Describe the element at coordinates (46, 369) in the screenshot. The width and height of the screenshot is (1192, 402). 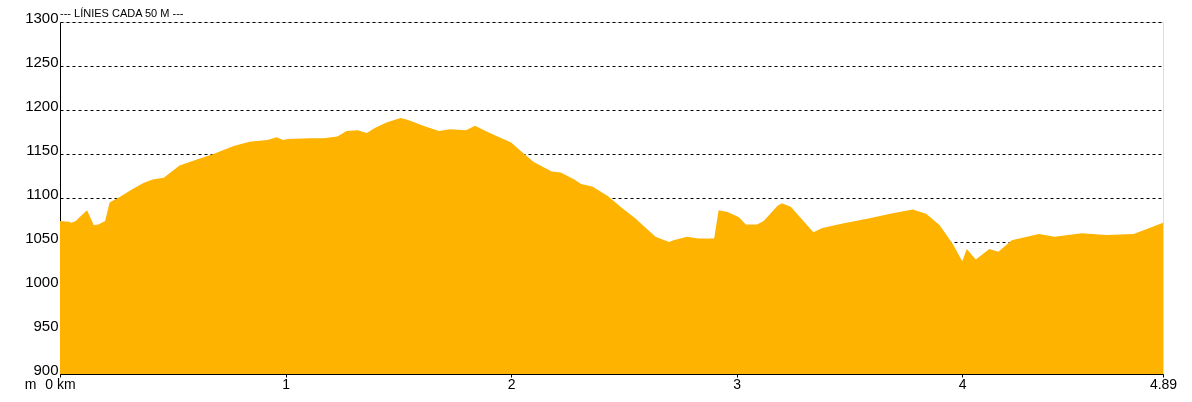
I see `y-tick-label: 900` at that location.